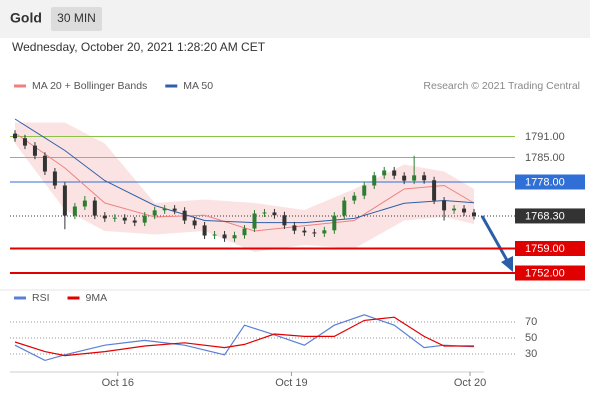  Describe the element at coordinates (470, 383) in the screenshot. I see `x-tick-label: Oct 20` at that location.